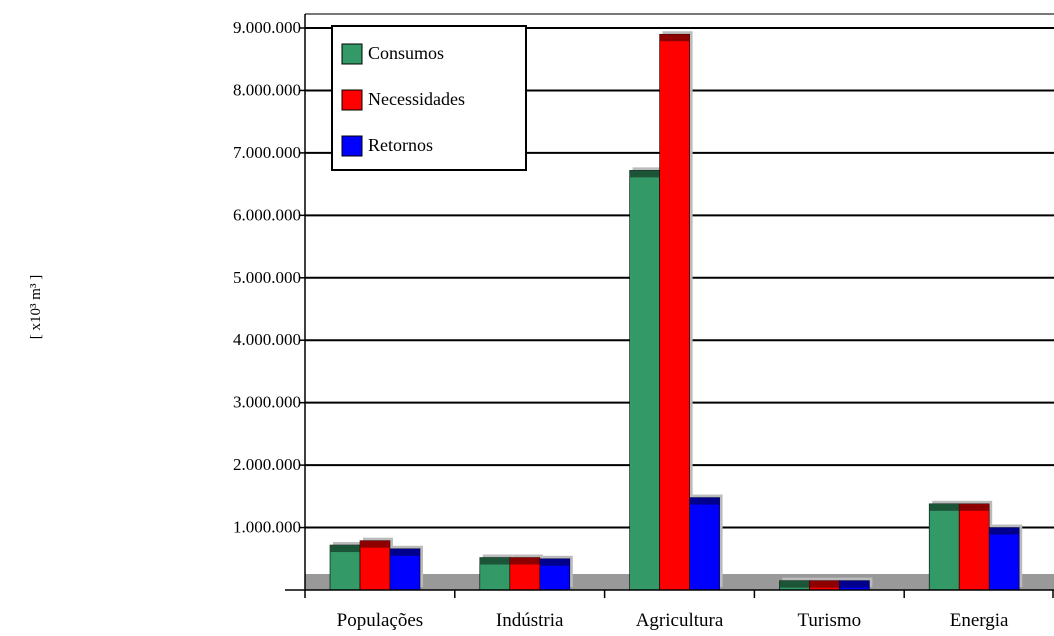 The width and height of the screenshot is (1054, 636). I want to click on y-tick-label: 4.000.000, so click(267, 339).